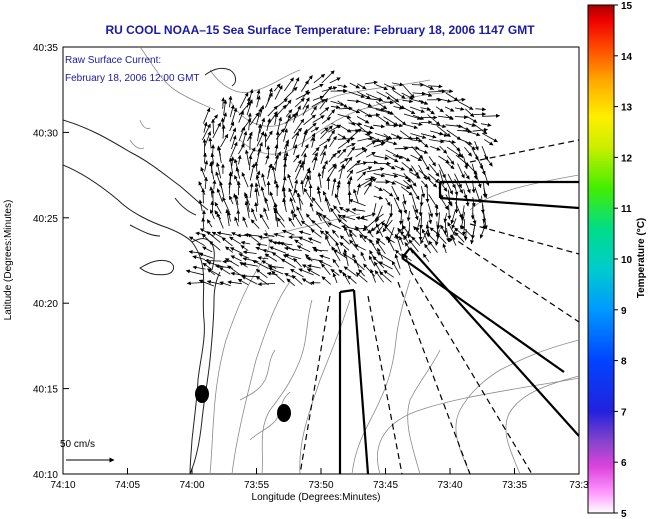  Describe the element at coordinates (45, 390) in the screenshot. I see `y-tick-label: 40:15` at that location.